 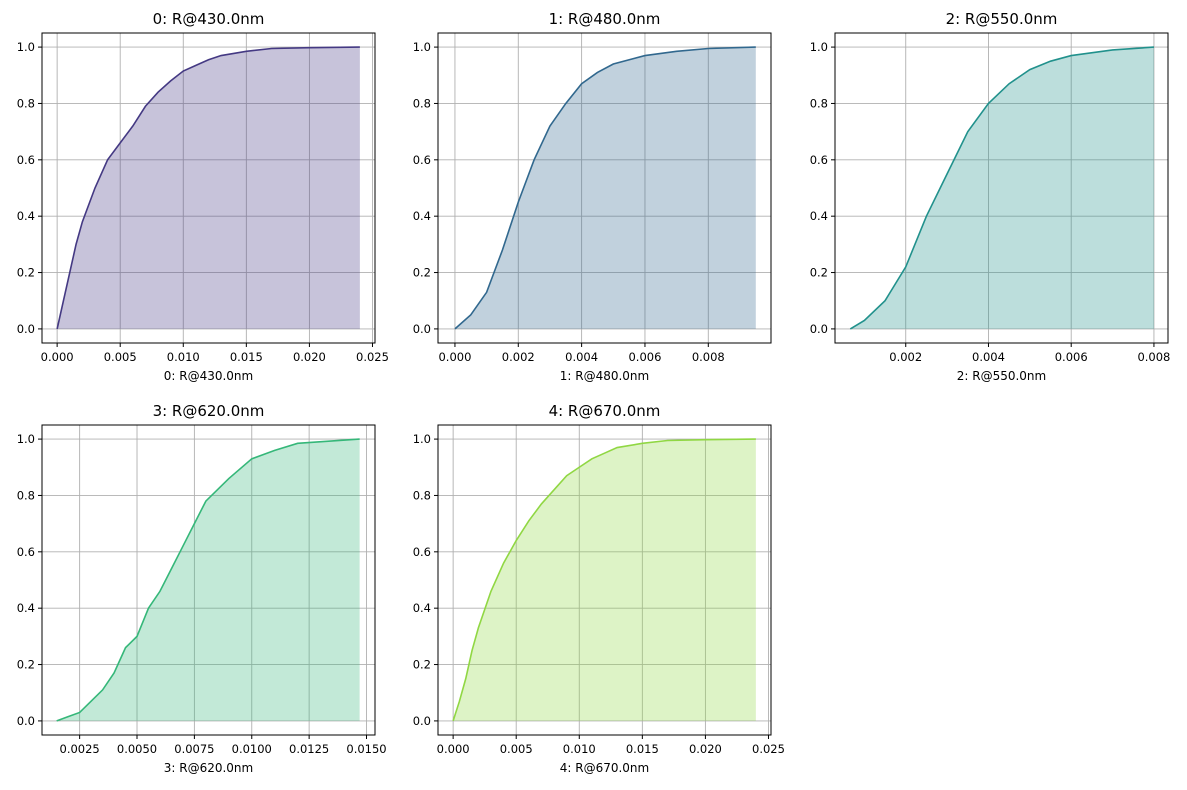 What do you see at coordinates (604, 768) in the screenshot?
I see `x-axis-label: 4: R@670.0nm` at bounding box center [604, 768].